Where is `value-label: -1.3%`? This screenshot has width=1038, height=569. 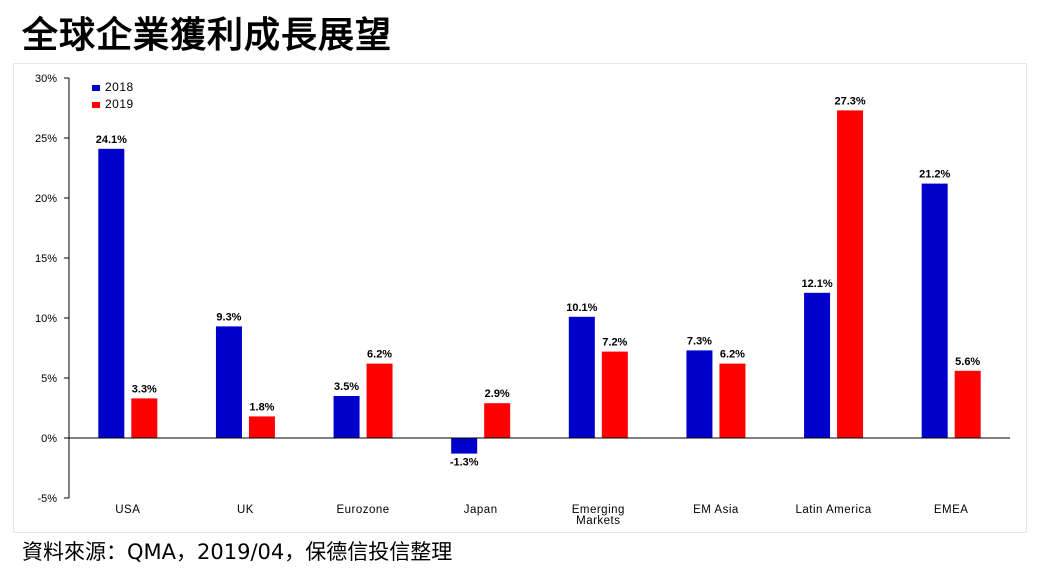 value-label: -1.3% is located at coordinates (464, 463).